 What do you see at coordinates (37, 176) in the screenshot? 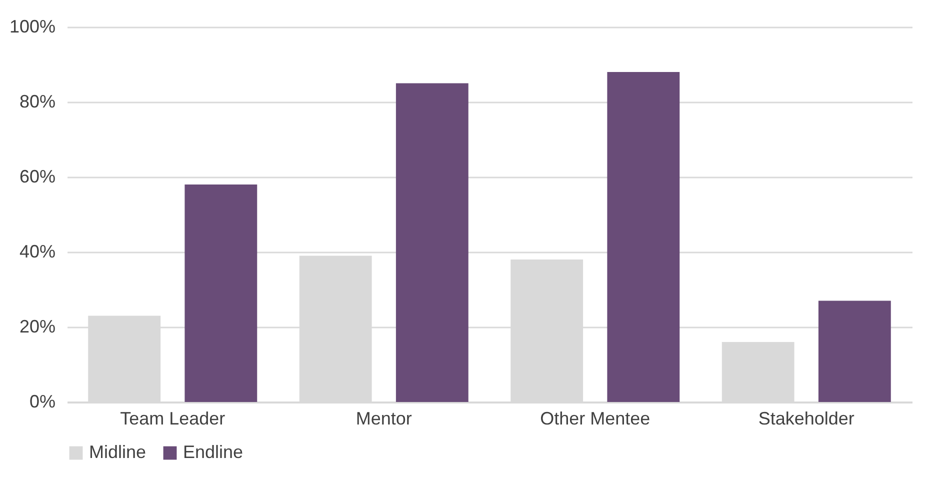
I see `y-tick-label: 60%` at bounding box center [37, 176].